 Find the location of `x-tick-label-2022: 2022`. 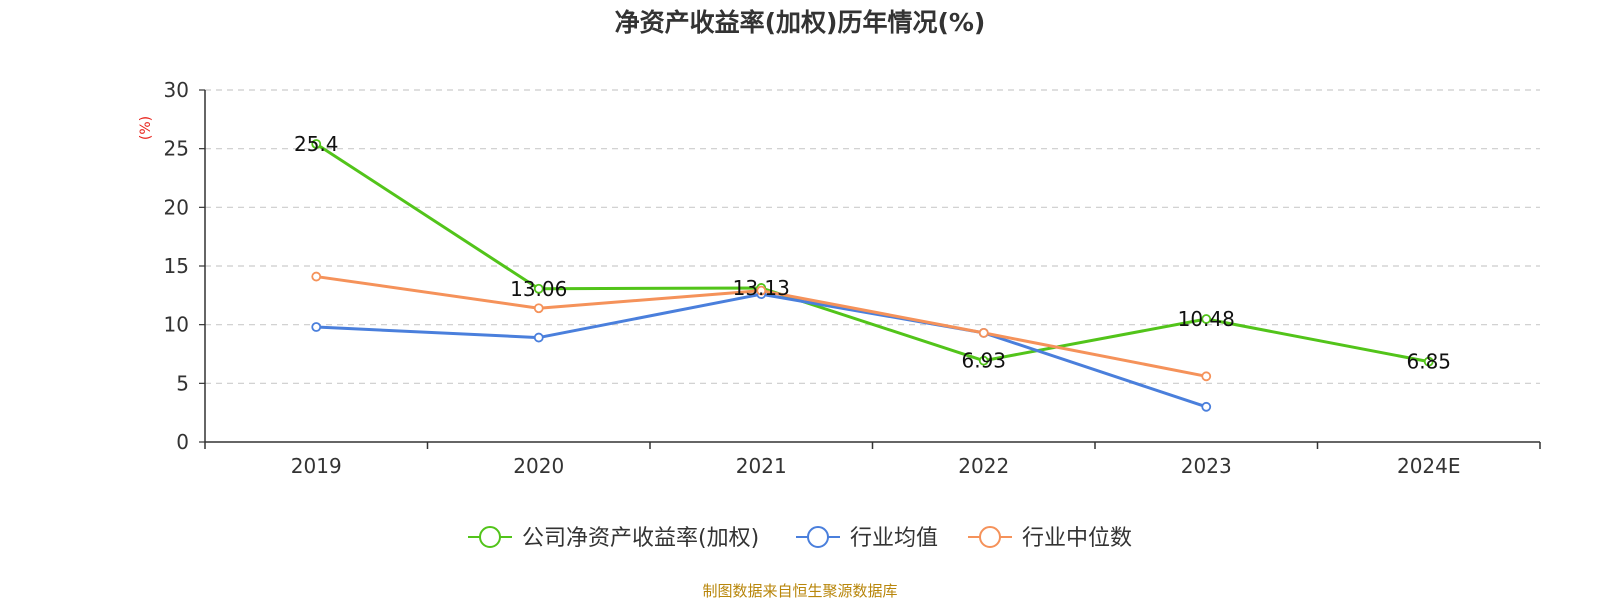

x-tick-label-2022: 2022 is located at coordinates (983, 466).